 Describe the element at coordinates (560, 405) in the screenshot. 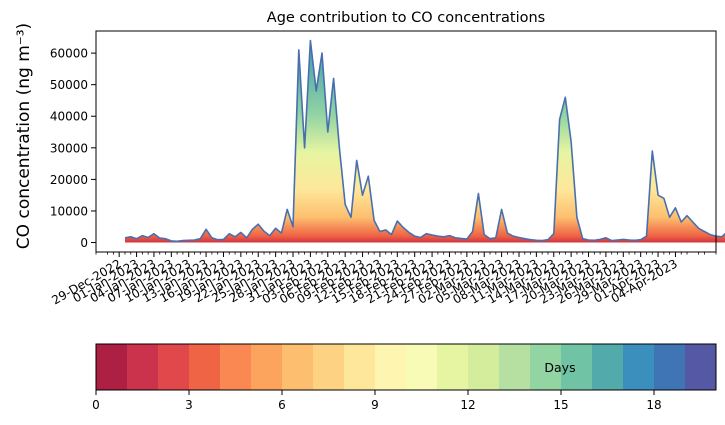

I see `colorbar-tick-label: 15` at that location.